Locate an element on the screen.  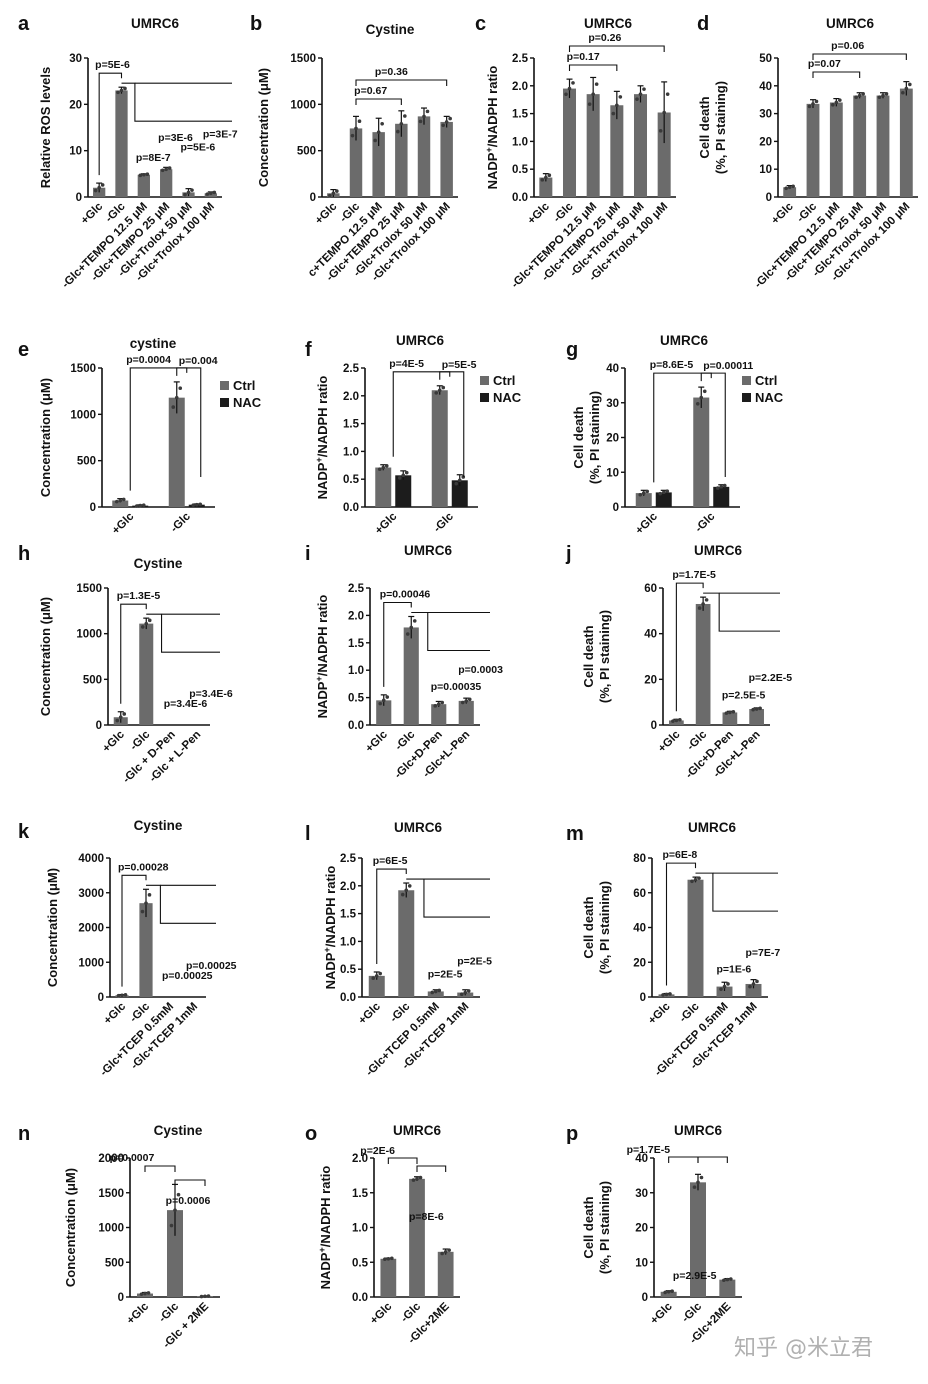
y-tick-label: 1500 is located at coordinates (83, 369).